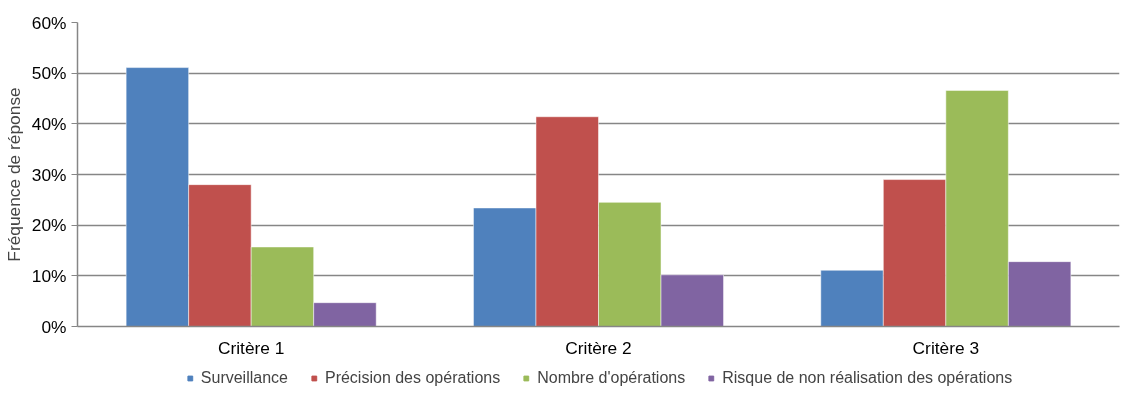 This screenshot has height=403, width=1133. What do you see at coordinates (251, 347) in the screenshot?
I see `x-tick-label: Critère 1` at bounding box center [251, 347].